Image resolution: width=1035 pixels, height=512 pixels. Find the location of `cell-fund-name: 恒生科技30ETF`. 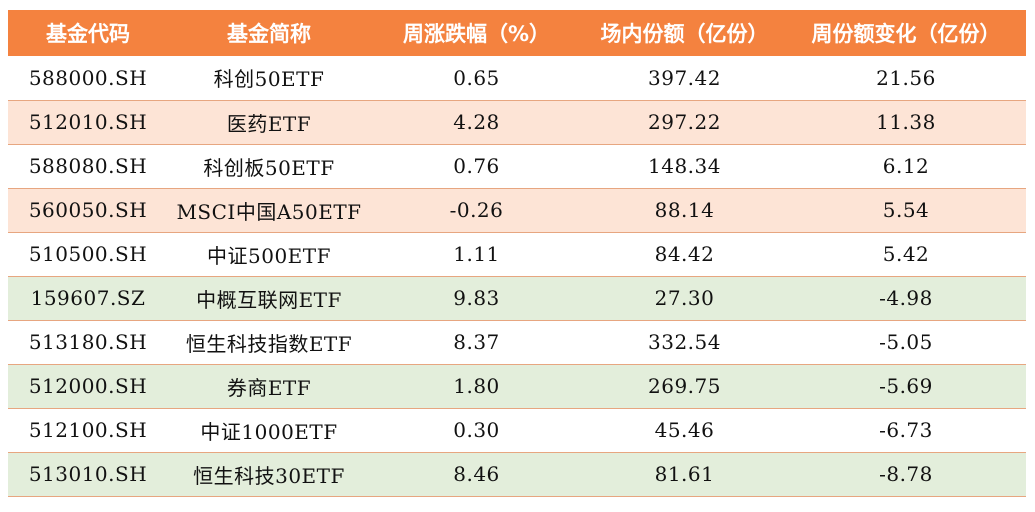

cell-fund-name: 恒生科技30ETF is located at coordinates (269, 475).